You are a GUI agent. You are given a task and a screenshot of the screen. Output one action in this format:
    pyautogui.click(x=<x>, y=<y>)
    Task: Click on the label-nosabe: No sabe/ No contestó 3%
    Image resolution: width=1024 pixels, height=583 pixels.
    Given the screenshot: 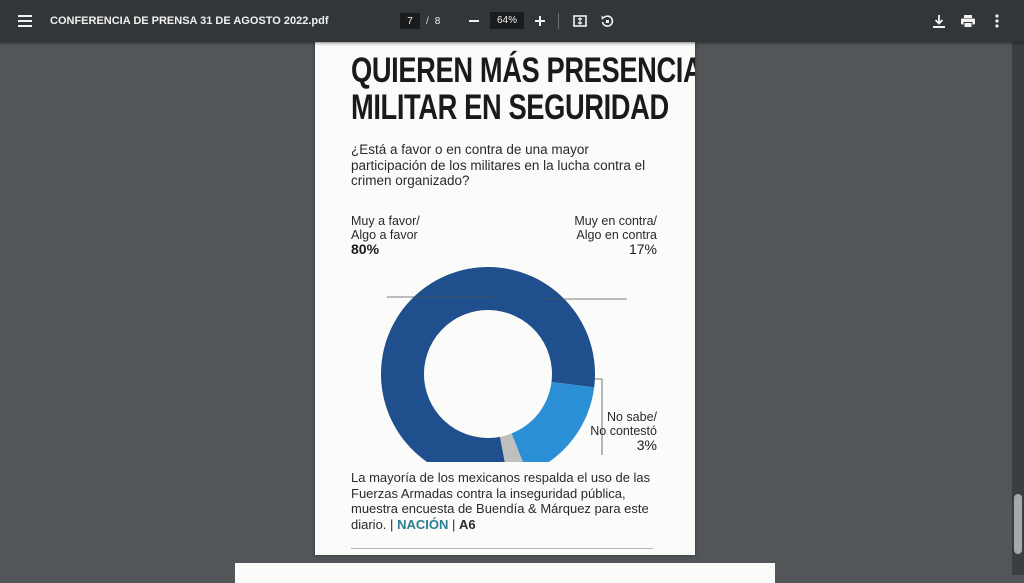 What is the action you would take?
    pyautogui.click(x=623, y=431)
    